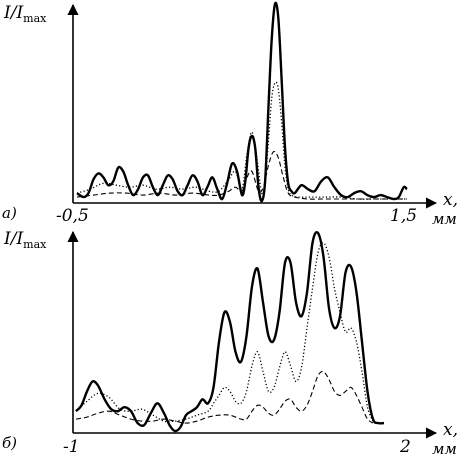  I want to click on panel-a-xmin-tick: -0,5, so click(72, 216).